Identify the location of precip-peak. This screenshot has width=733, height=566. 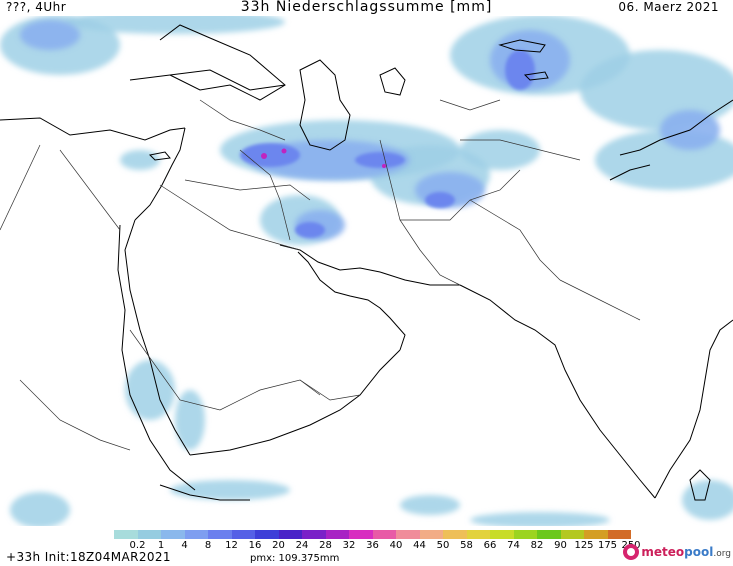
(323, 158).